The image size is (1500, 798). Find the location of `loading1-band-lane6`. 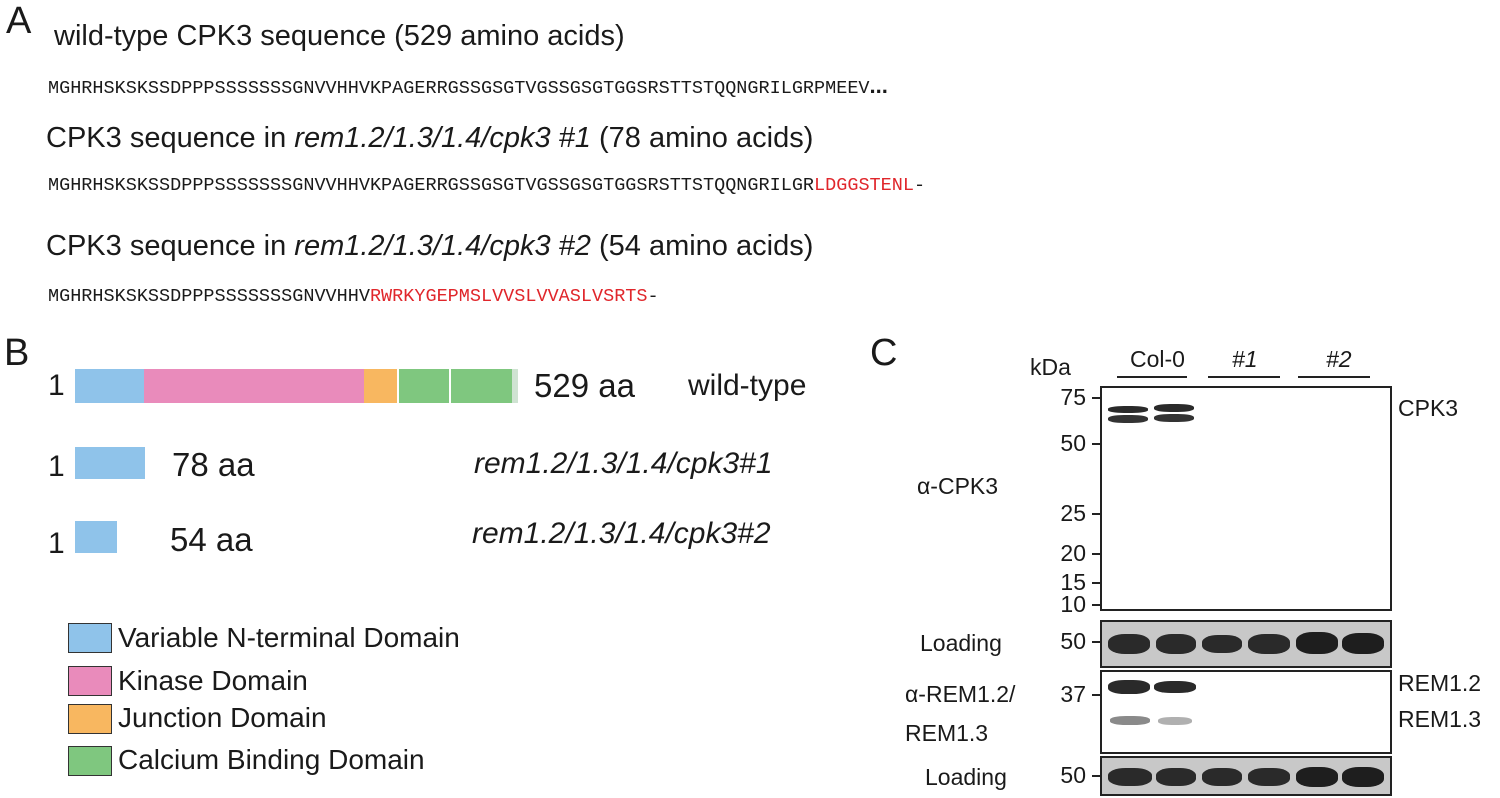

loading1-band-lane6 is located at coordinates (1363, 643).